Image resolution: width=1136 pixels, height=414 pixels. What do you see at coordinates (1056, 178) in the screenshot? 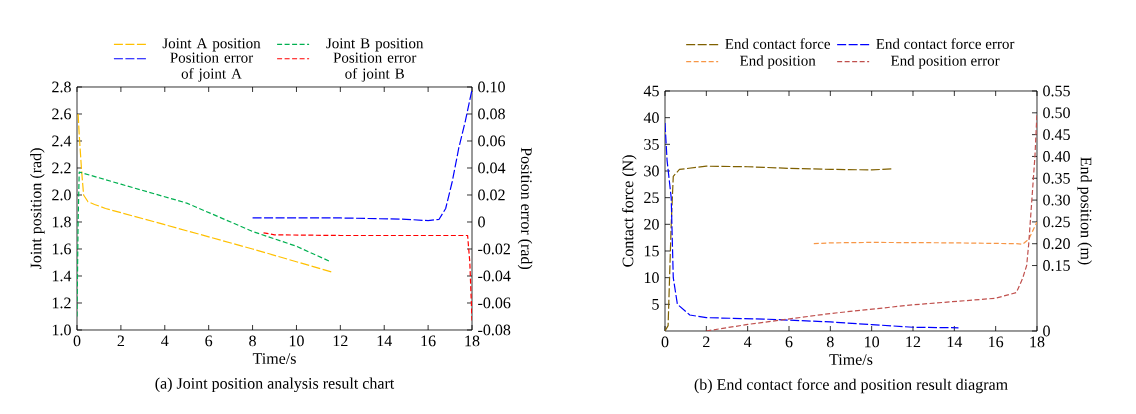
I see `y2-tick-label: 0.35` at bounding box center [1056, 178].